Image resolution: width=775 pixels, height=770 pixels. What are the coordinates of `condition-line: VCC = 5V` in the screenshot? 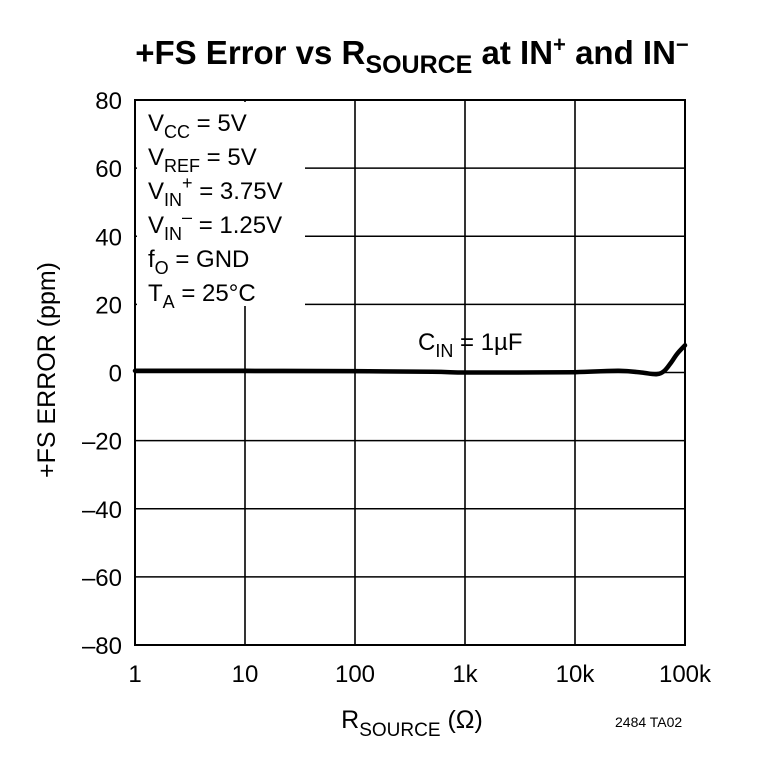 It's located at (197, 126).